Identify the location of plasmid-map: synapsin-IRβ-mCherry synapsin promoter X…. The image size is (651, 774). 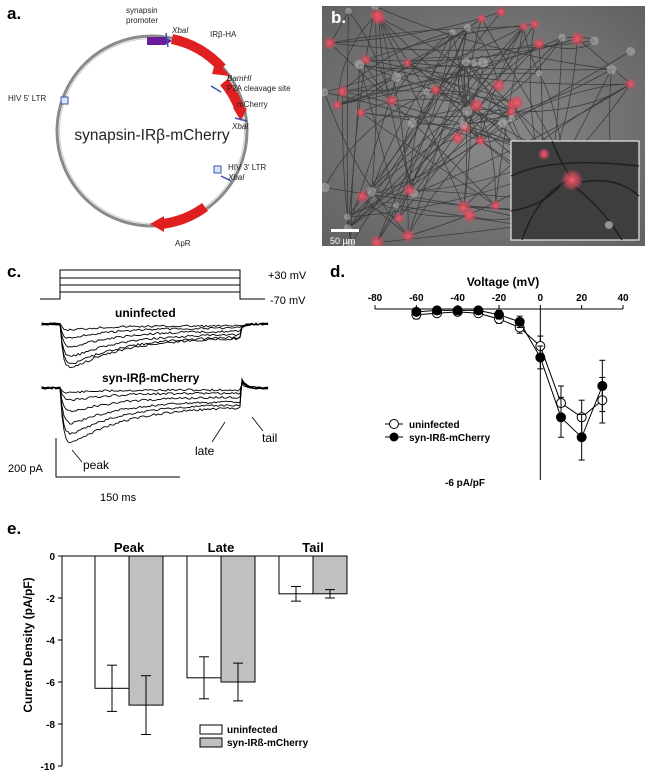
(149, 127).